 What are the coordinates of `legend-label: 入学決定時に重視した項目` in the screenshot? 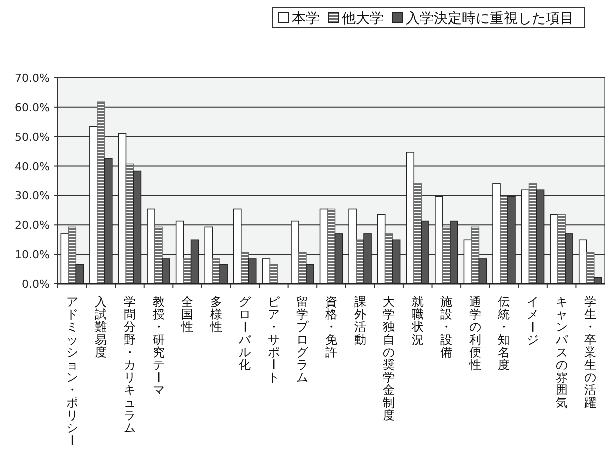 It's located at (490, 19).